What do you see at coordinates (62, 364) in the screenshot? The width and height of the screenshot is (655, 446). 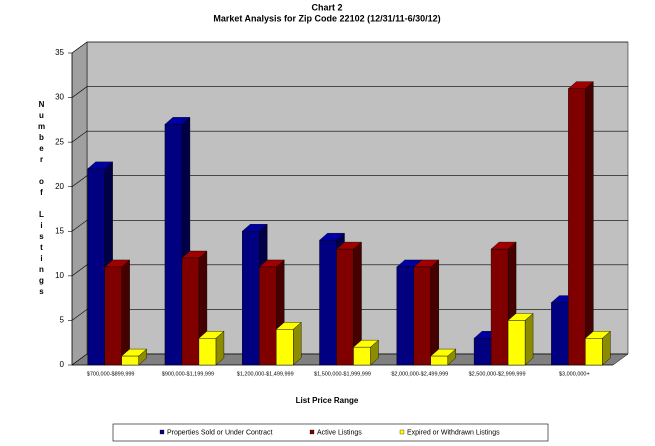 I see `y-tick-label: 0` at bounding box center [62, 364].